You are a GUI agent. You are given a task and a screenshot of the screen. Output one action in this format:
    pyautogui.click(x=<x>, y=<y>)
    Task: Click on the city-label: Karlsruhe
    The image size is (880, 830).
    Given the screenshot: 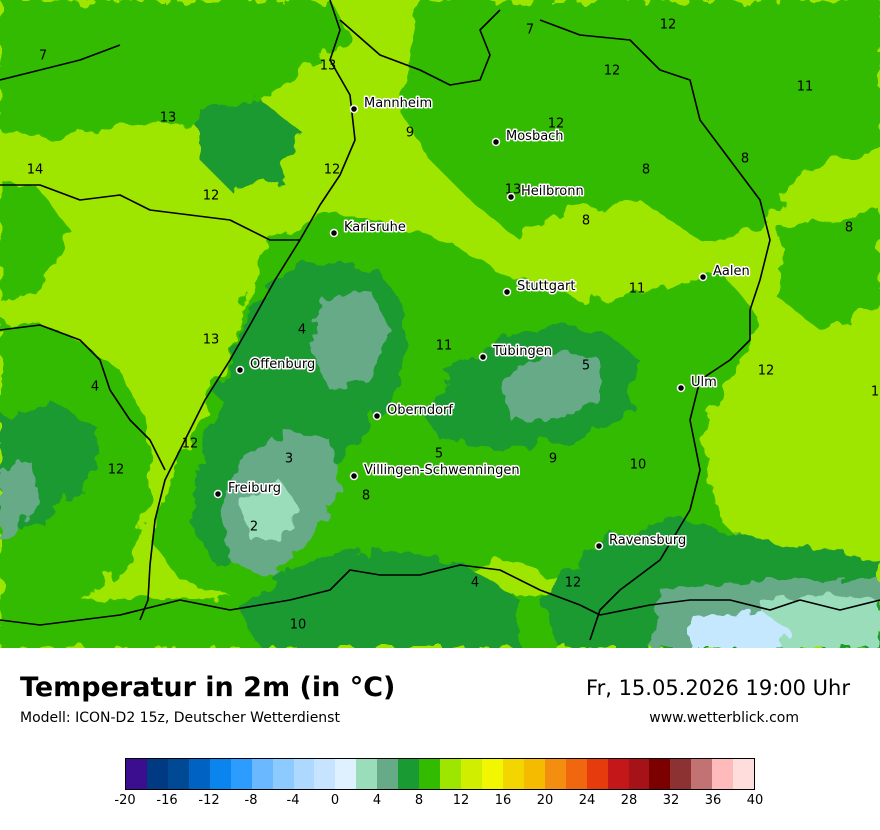 What is the action you would take?
    pyautogui.click(x=375, y=227)
    